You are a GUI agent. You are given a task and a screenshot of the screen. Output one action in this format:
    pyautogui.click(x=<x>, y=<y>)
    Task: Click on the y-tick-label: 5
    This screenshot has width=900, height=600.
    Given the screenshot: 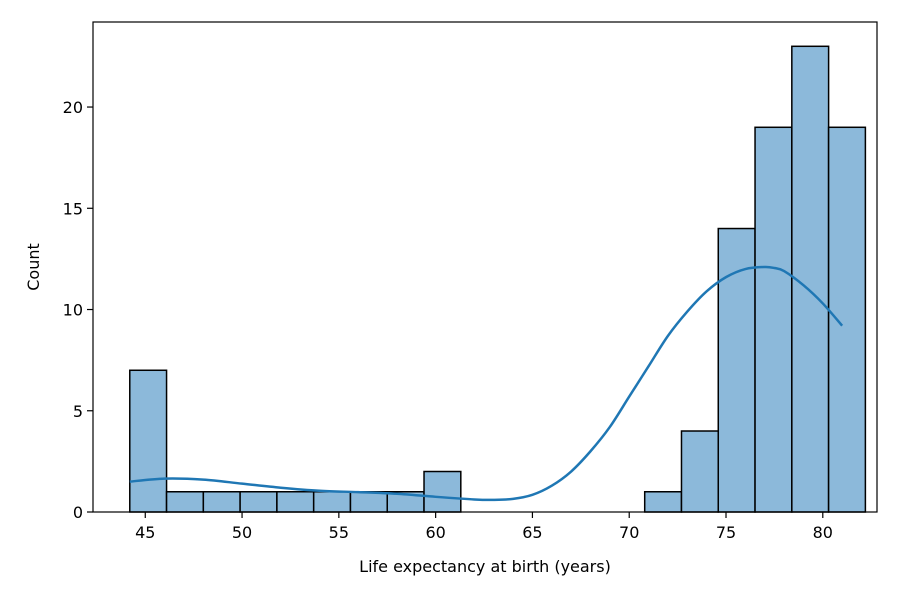 What is the action you would take?
    pyautogui.click(x=78, y=411)
    